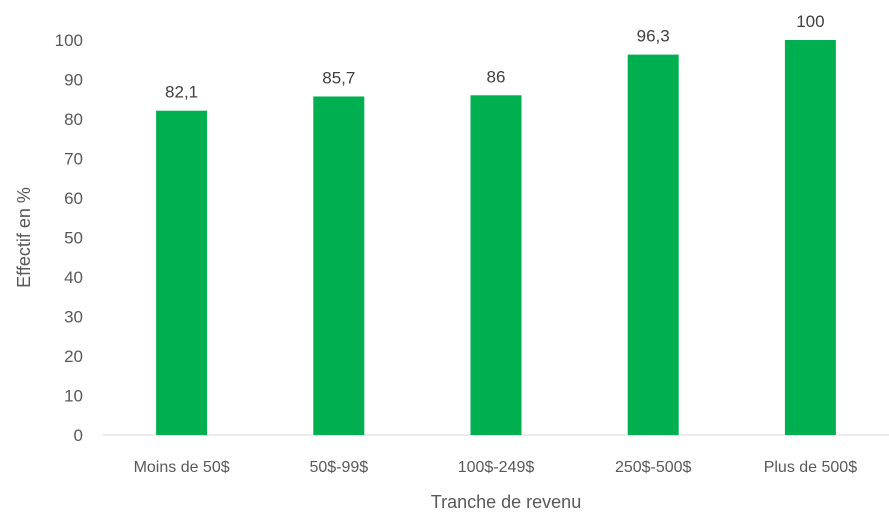 The image size is (889, 518). Describe the element at coordinates (653, 36) in the screenshot. I see `data-label: 96,3` at that location.